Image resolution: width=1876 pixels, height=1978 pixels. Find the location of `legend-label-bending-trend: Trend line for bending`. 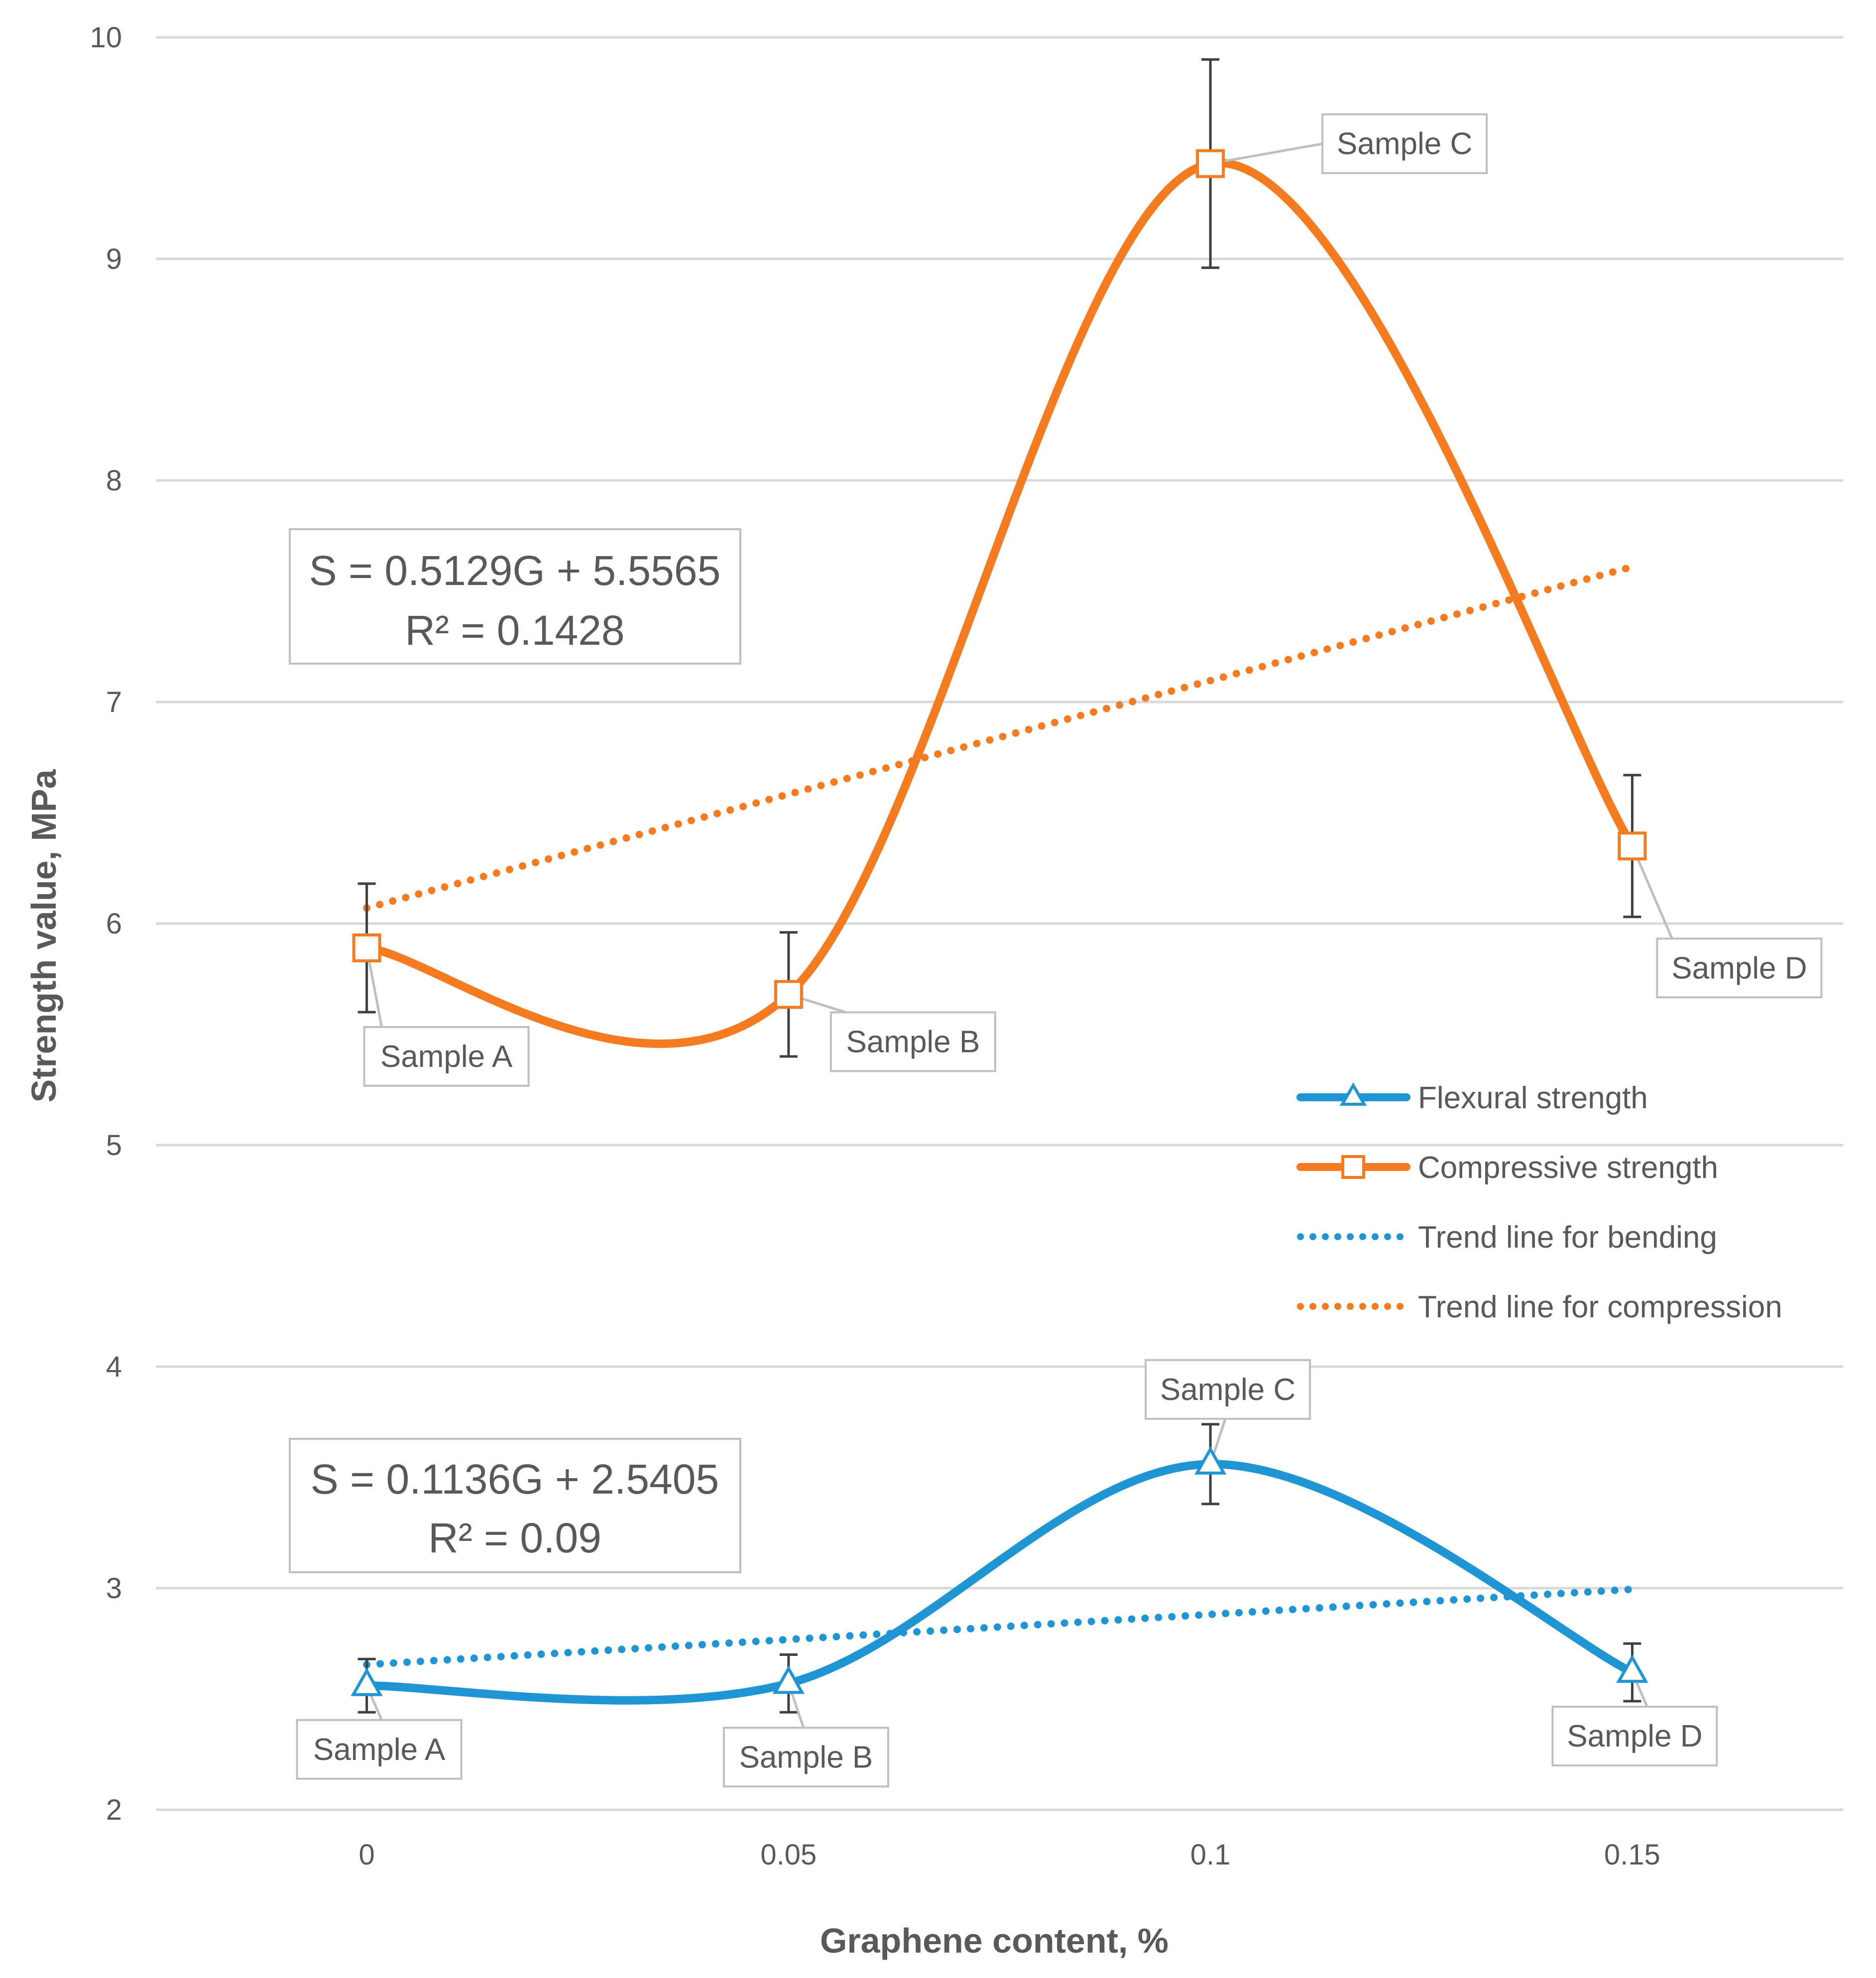

legend-label-bending-trend: Trend line for bending is located at coordinates (1568, 1237).